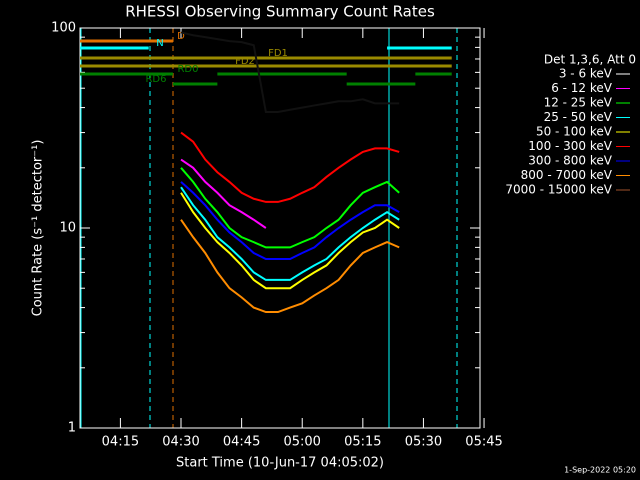 The image size is (640, 480). What do you see at coordinates (38, 228) in the screenshot?
I see `y-axis-label: Count Rate (s⁻¹ detector⁻¹)` at bounding box center [38, 228].